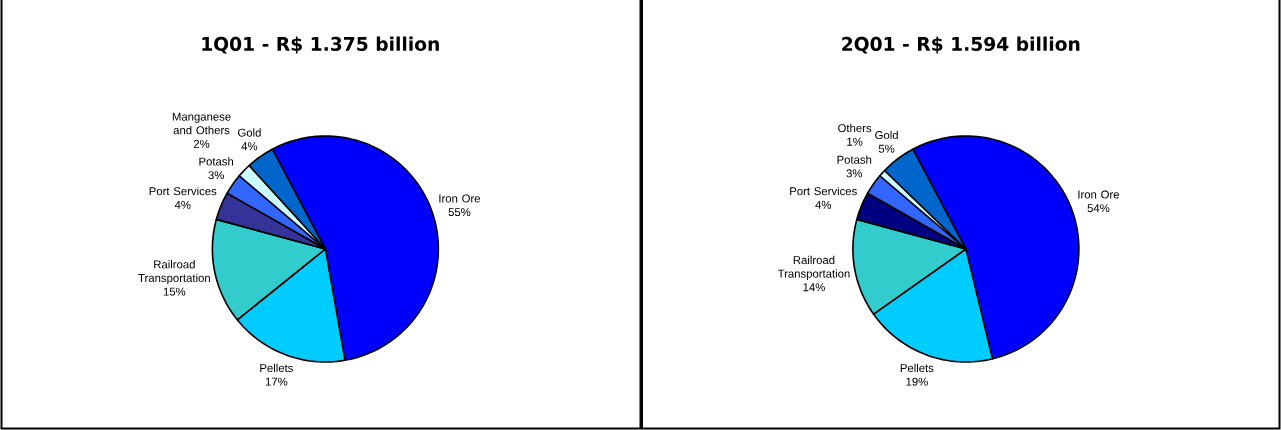 The height and width of the screenshot is (430, 1281). I want to click on chart-title: 2Q01 - R$ 1.594 billion, so click(961, 45).